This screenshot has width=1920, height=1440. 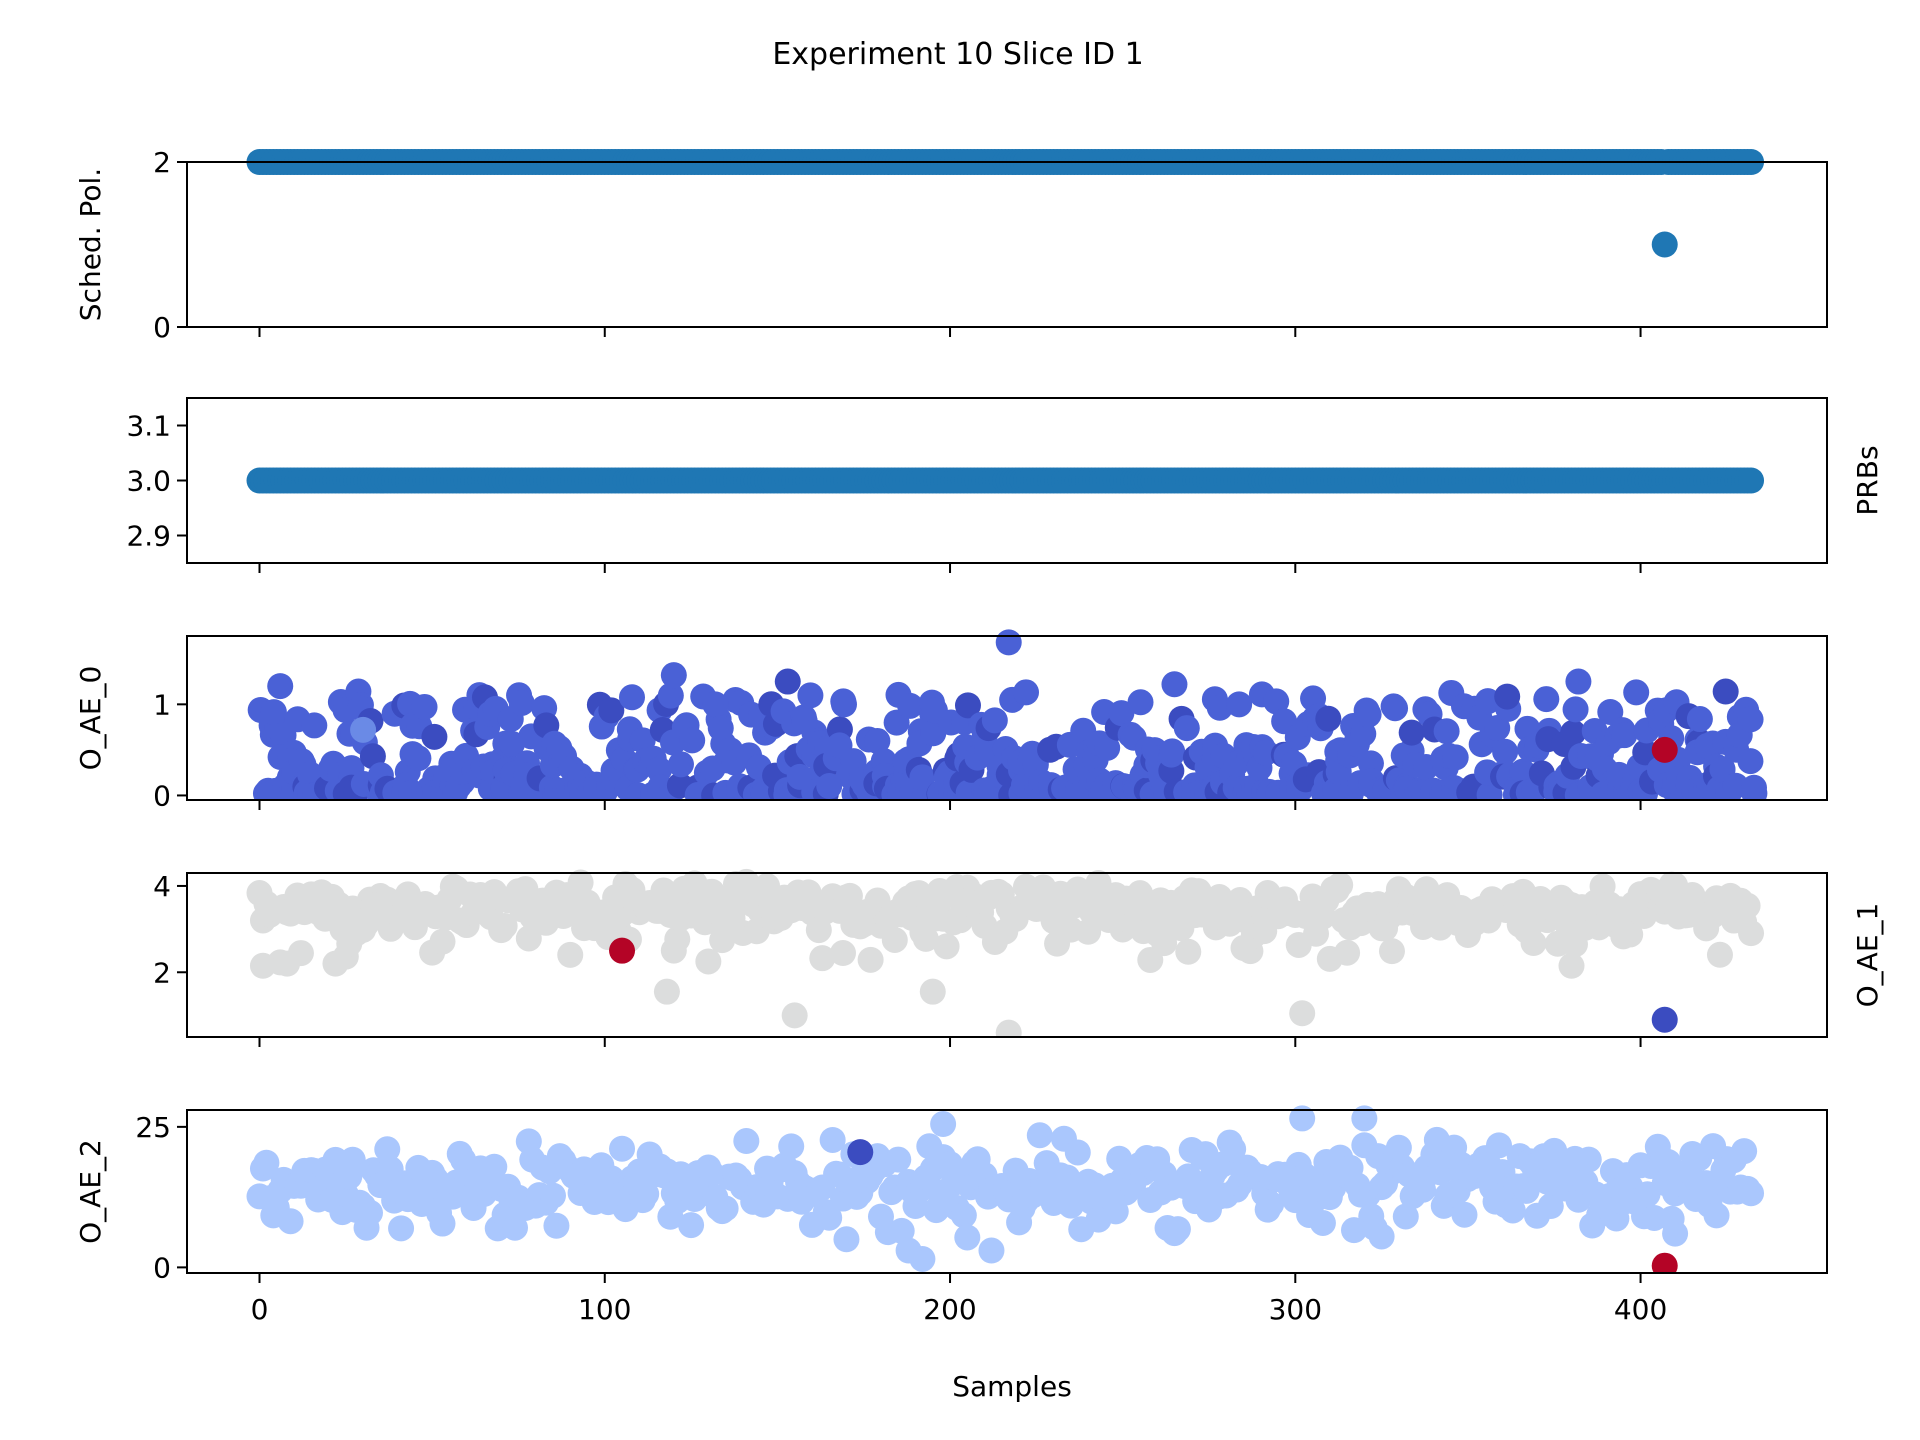 I want to click on x-axis-label: Samples, so click(x=1012, y=1386).